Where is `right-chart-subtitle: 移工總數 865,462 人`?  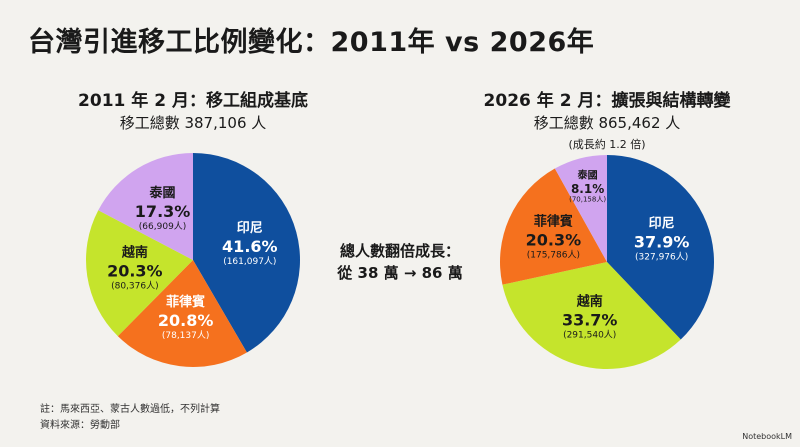
right-chart-subtitle: 移工總數 865,462 人 is located at coordinates (607, 123).